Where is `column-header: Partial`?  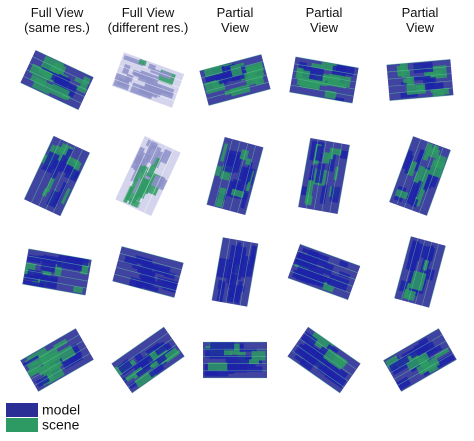
column-header: Partial is located at coordinates (420, 12).